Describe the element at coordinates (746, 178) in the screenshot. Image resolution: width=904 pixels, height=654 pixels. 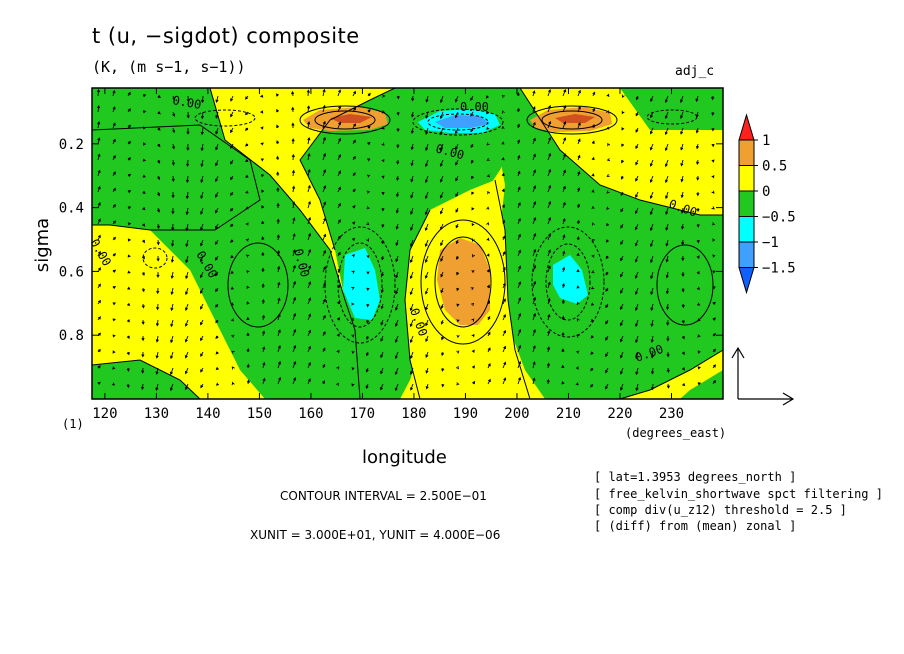
I see `colorbar-swatch` at that location.